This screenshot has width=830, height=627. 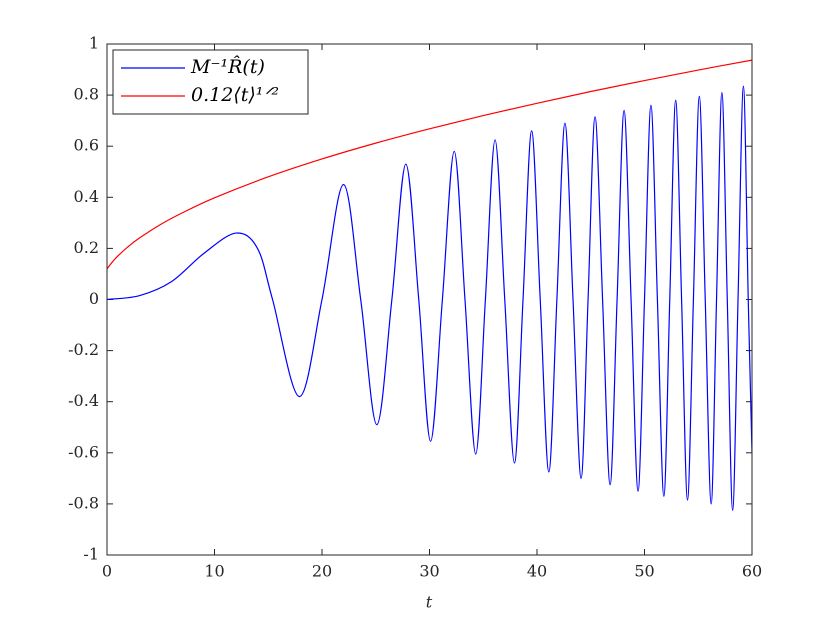 I want to click on x-tick-label: 30, so click(x=429, y=571).